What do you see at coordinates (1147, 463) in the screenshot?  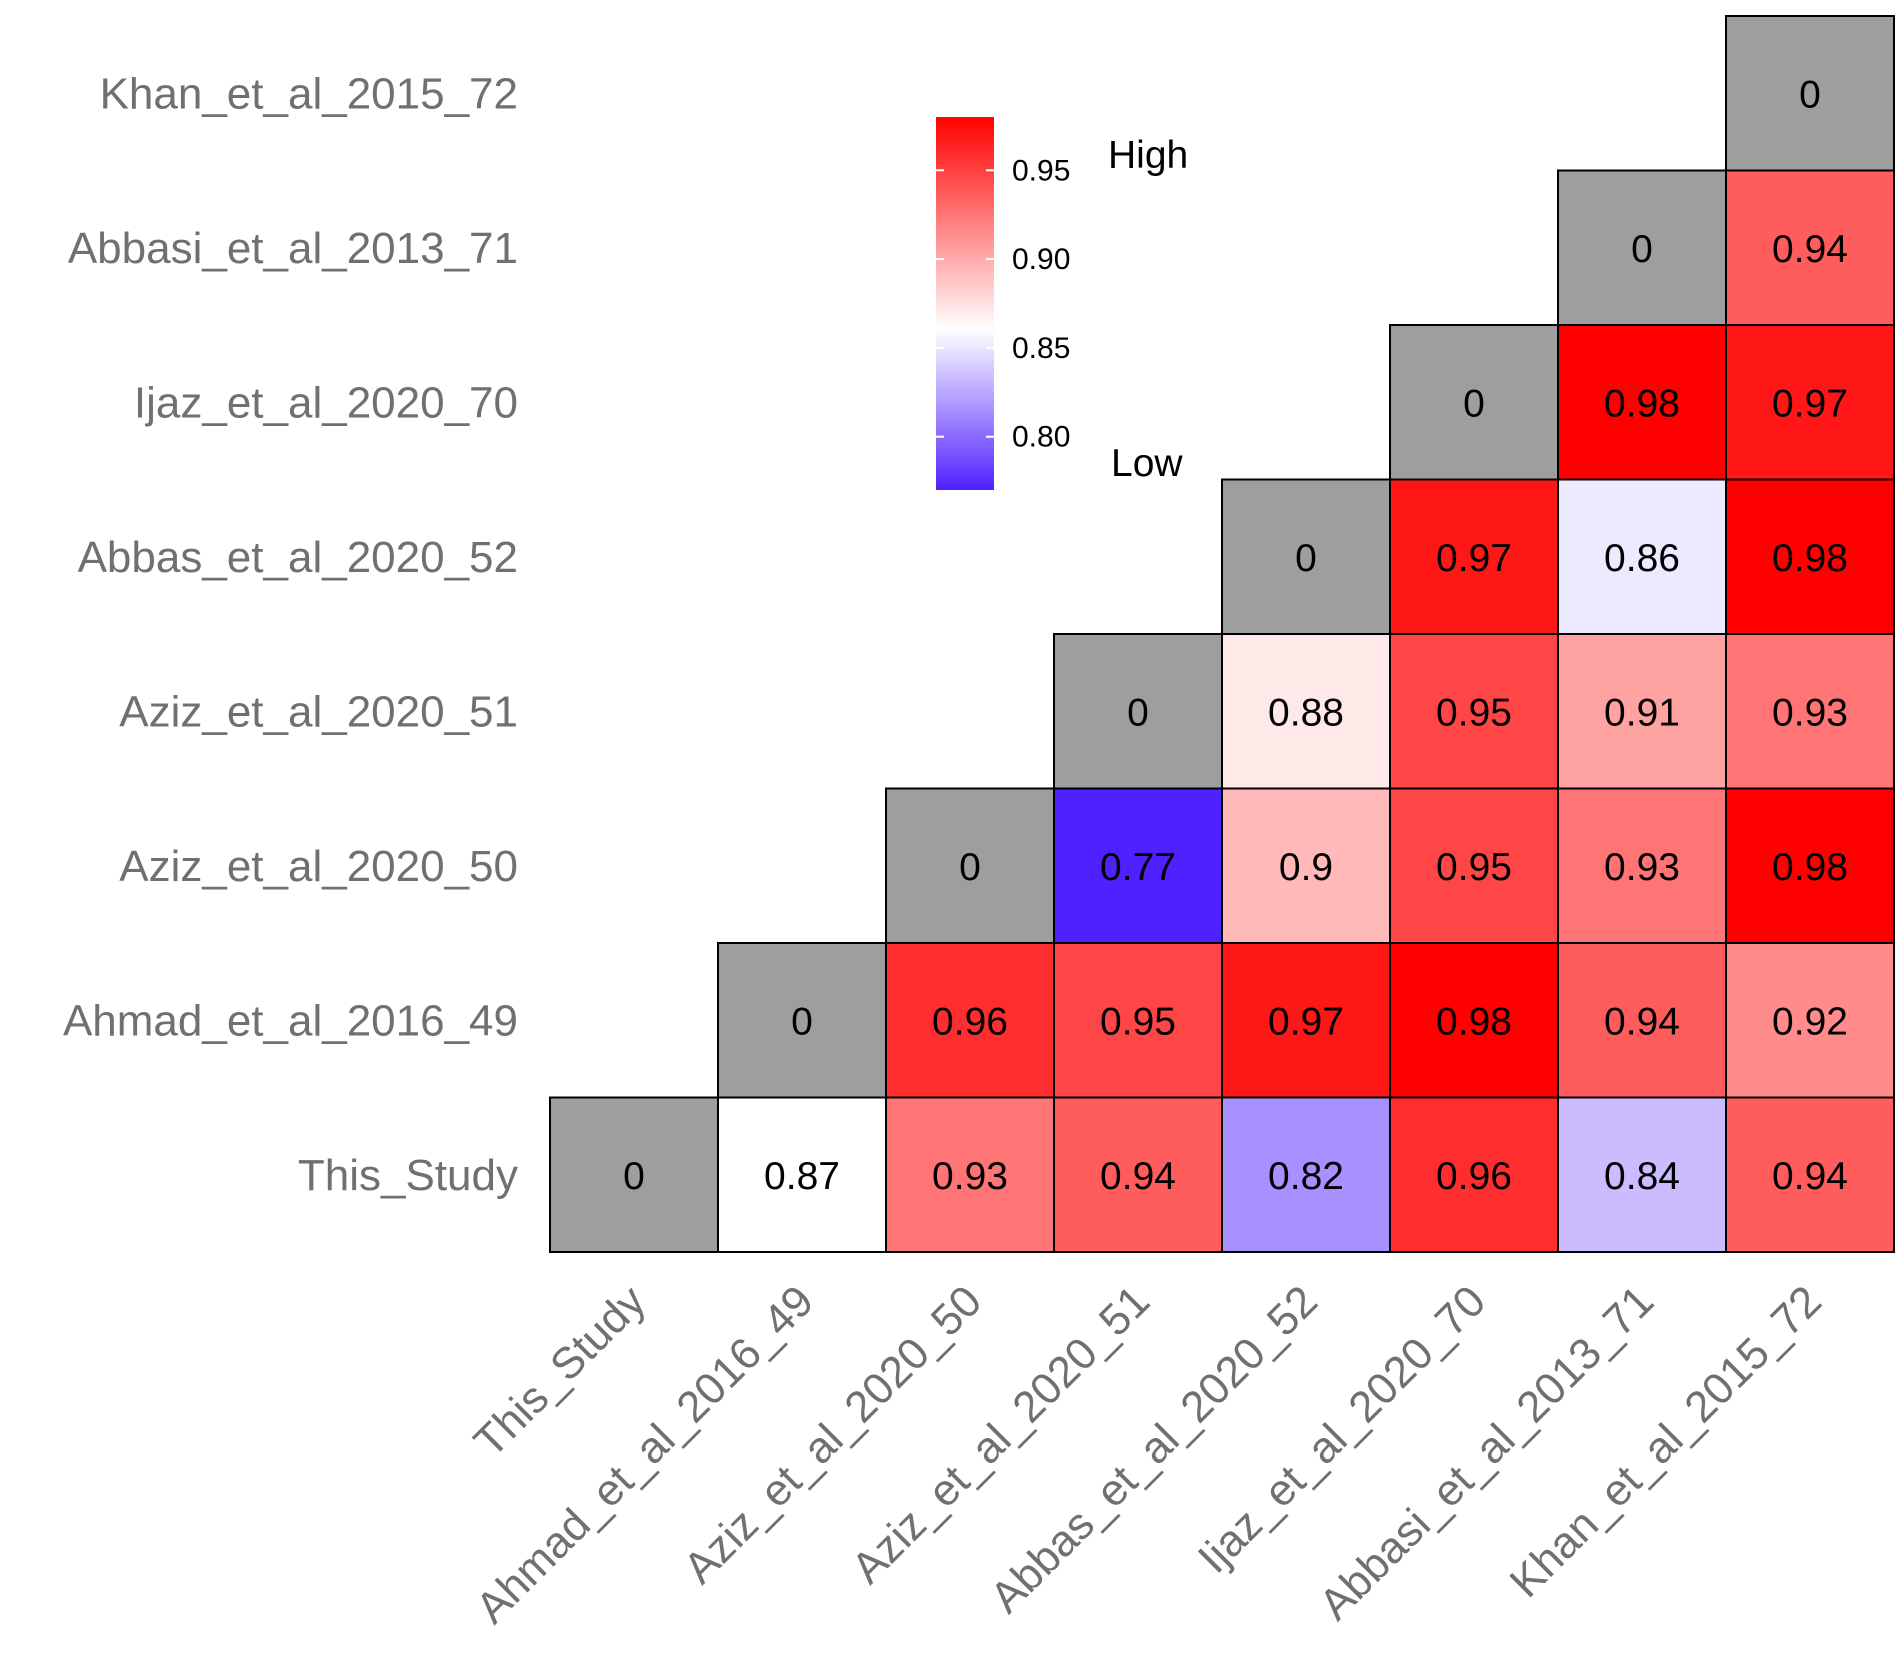 I see `legend-low-label: Low` at bounding box center [1147, 463].